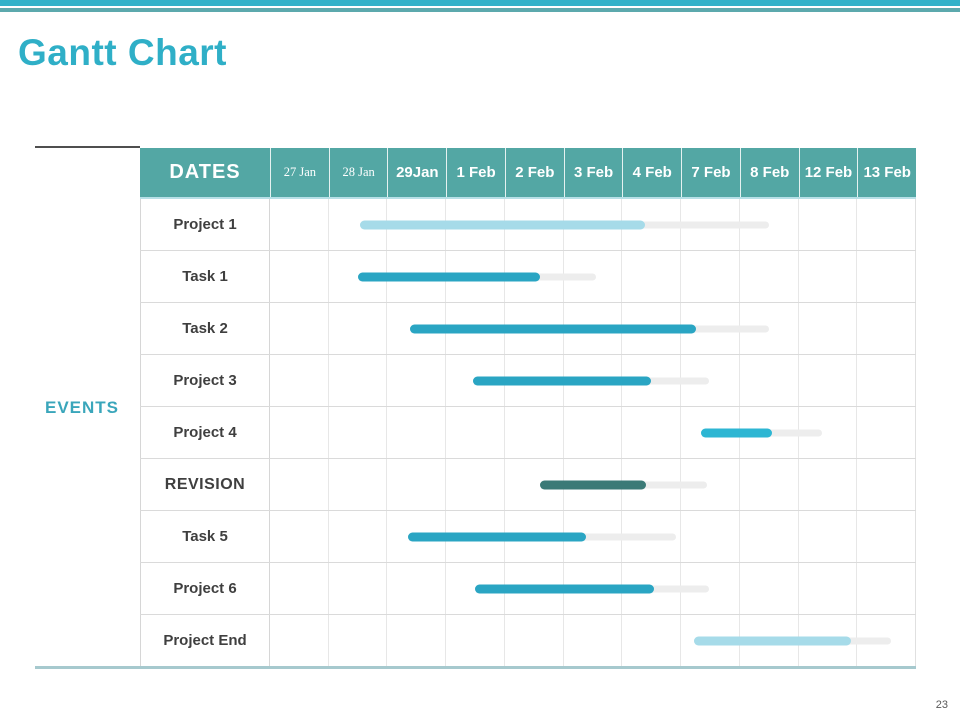  What do you see at coordinates (358, 172) in the screenshot?
I see `date-column-header: 28 Jan` at bounding box center [358, 172].